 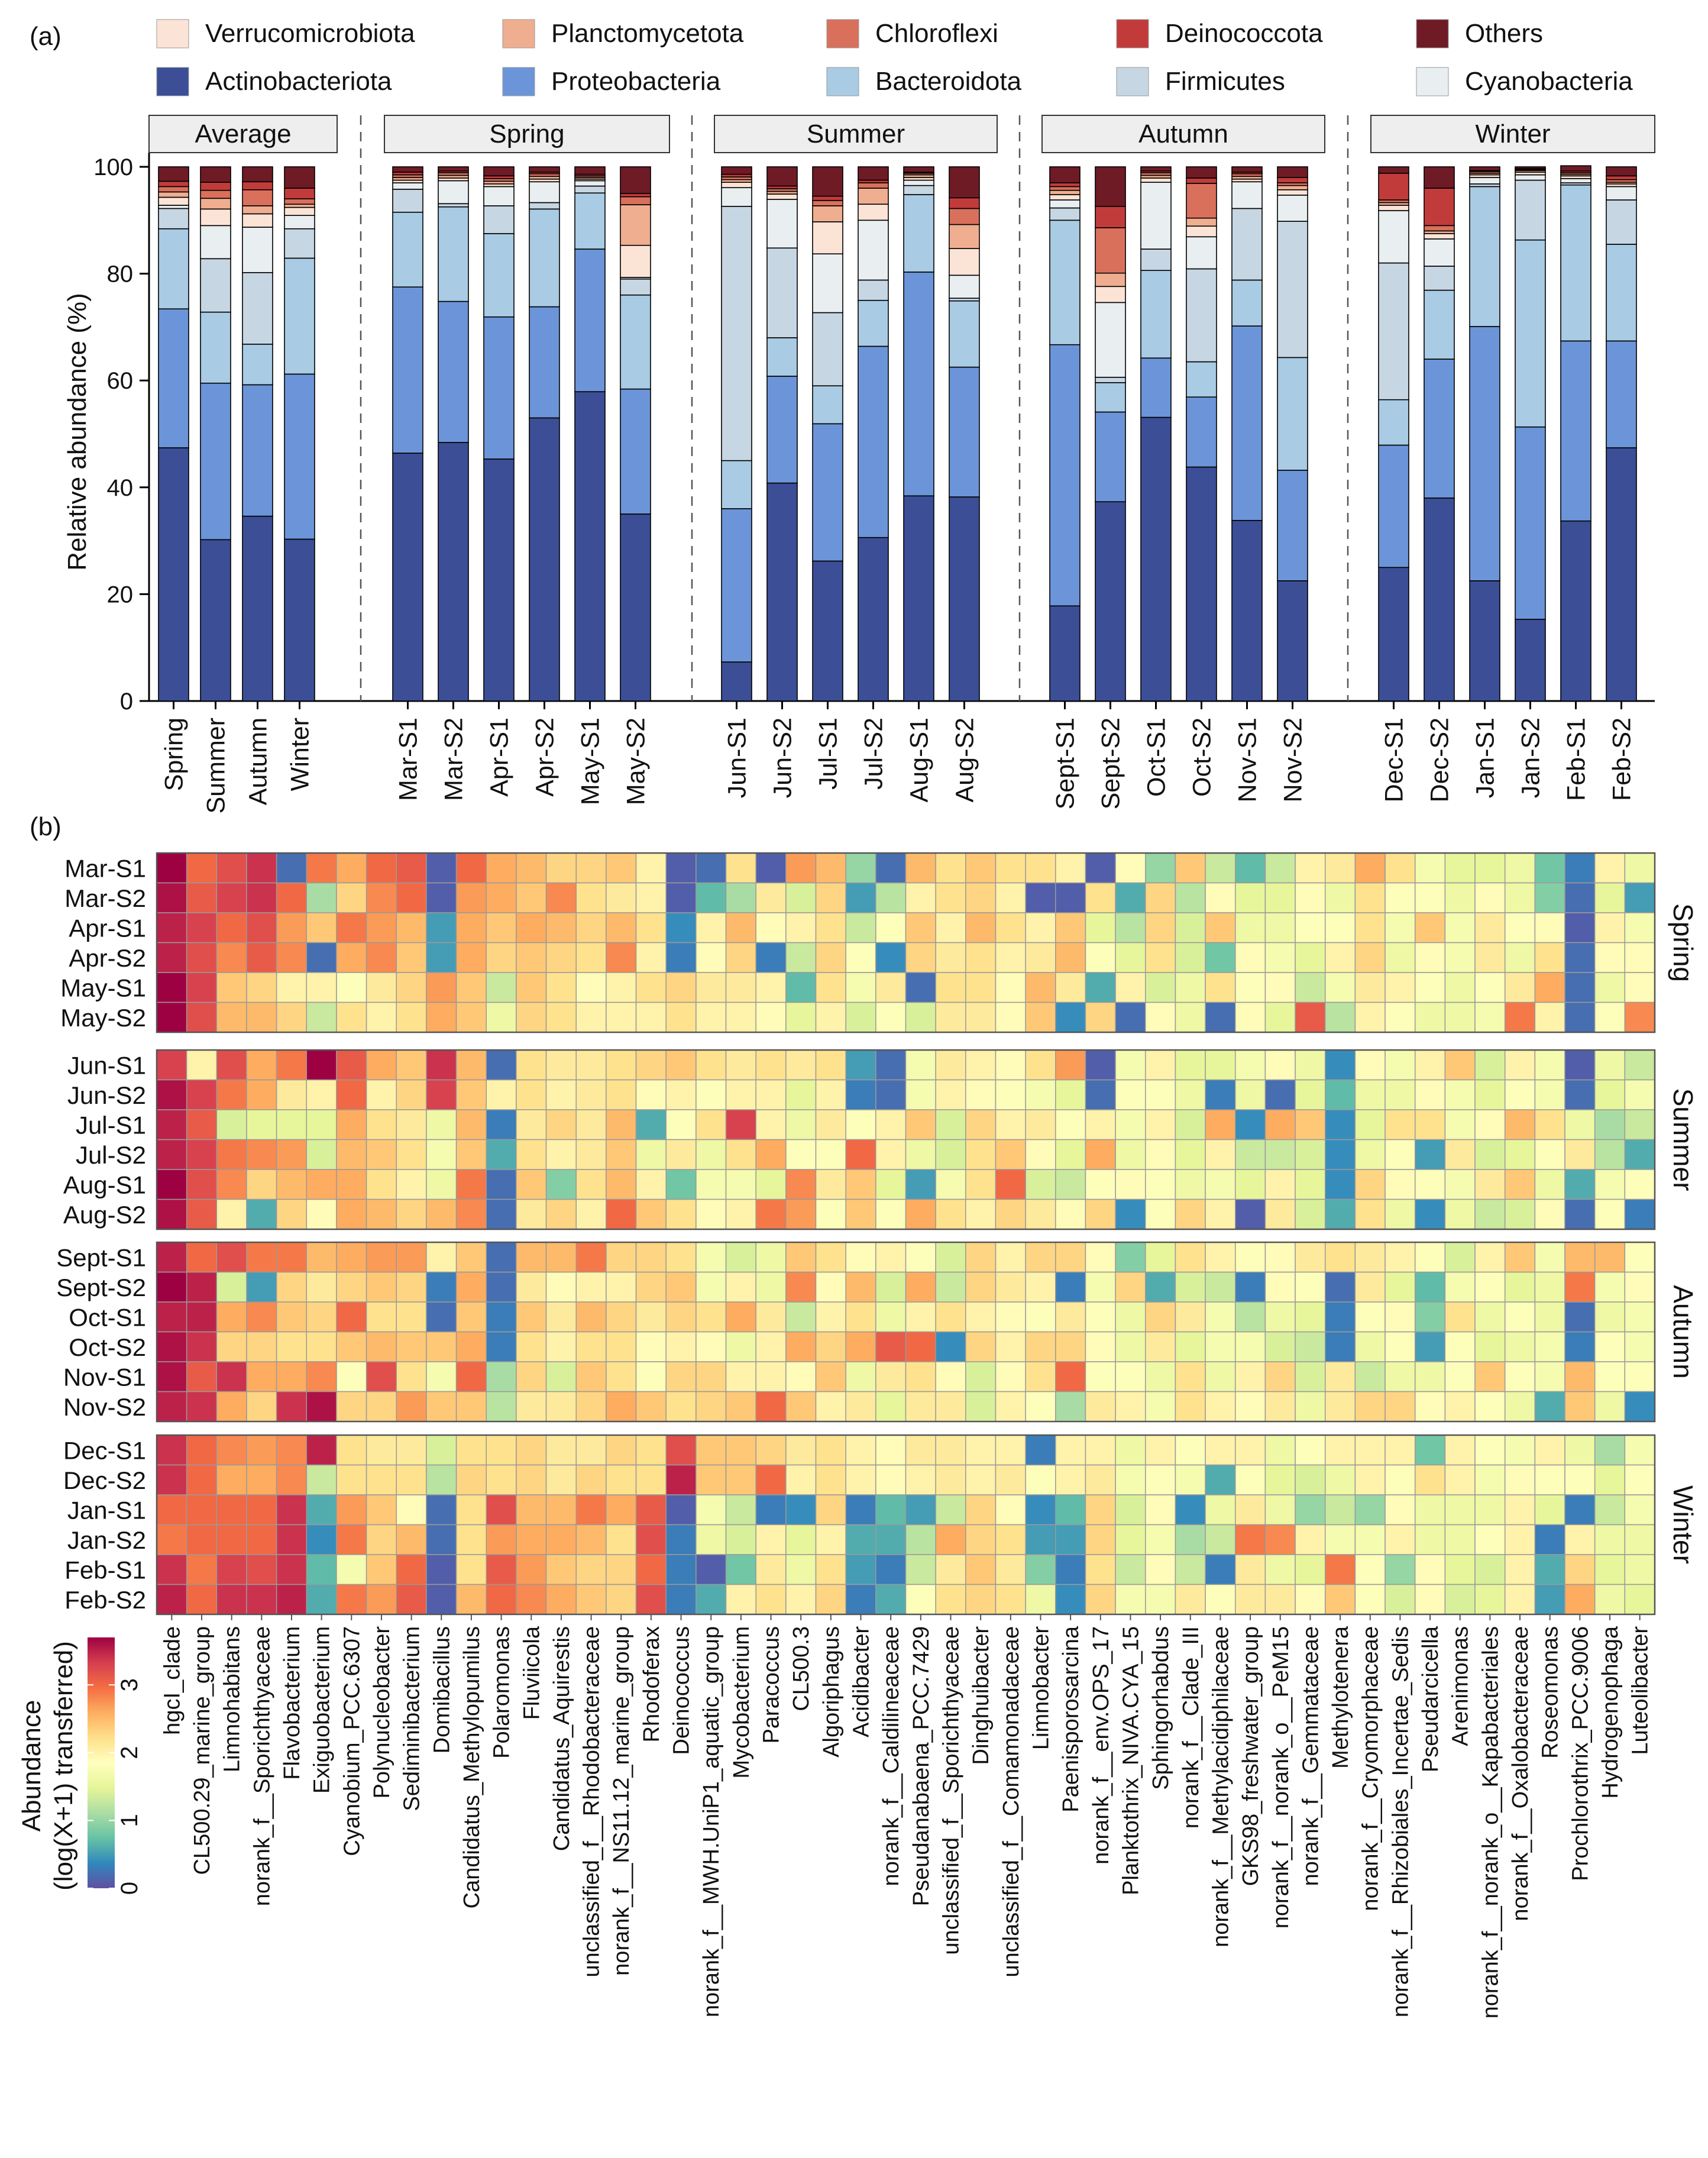 What do you see at coordinates (1202, 432) in the screenshot?
I see `bar-segment-oct-s2-proteobacteria` at bounding box center [1202, 432].